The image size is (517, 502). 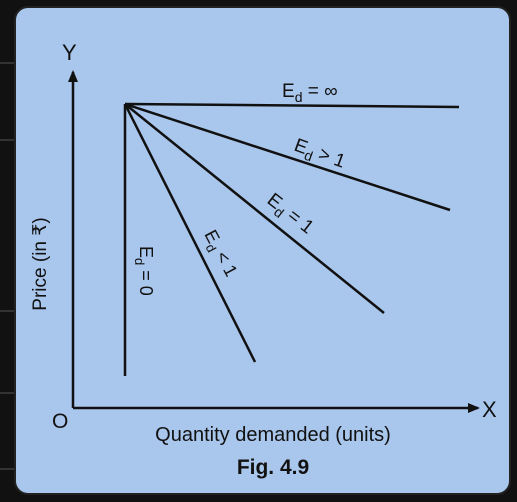 I want to click on label-unitary-elastic: Ed = 1, so click(x=289, y=214).